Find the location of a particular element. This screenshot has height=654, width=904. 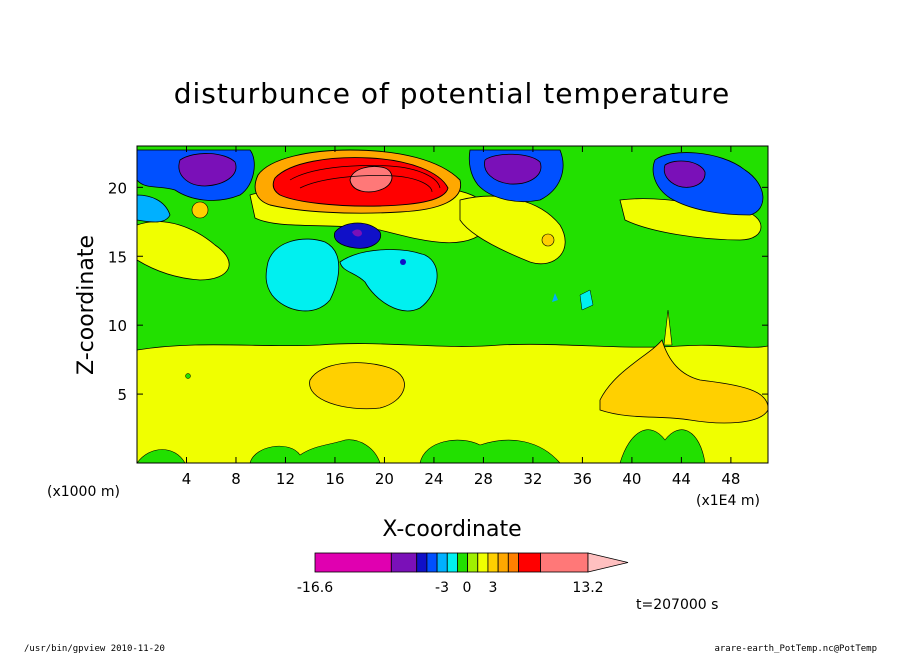

blob-d is located at coordinates (188, 376).